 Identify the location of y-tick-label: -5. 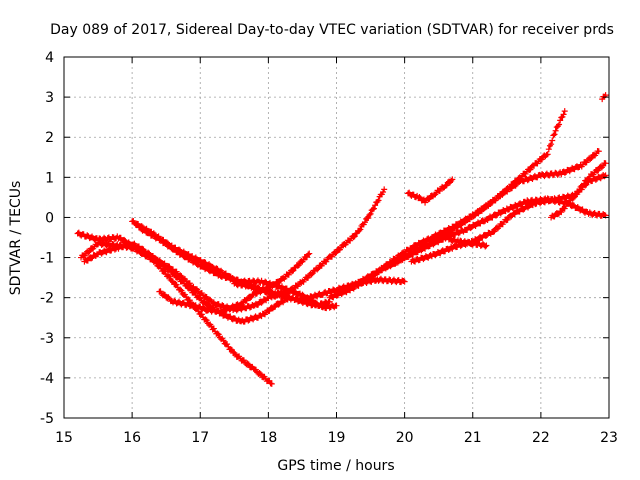
(47, 419).